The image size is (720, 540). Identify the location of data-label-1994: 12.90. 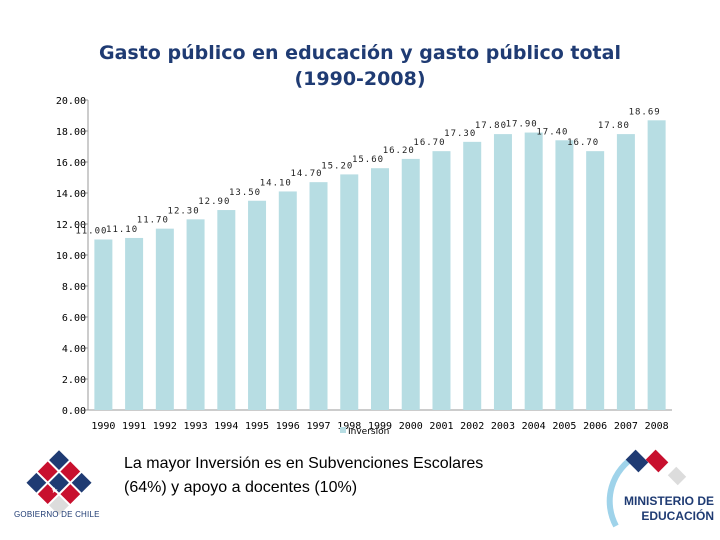
(214, 202).